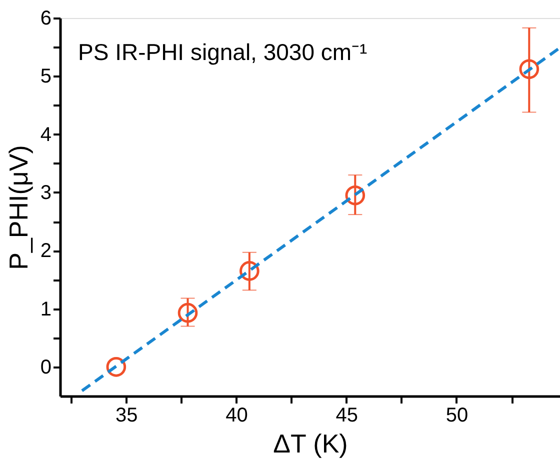  What do you see at coordinates (18, 207) in the screenshot?
I see `y-axis-title: P_PHI(μV)` at bounding box center [18, 207].